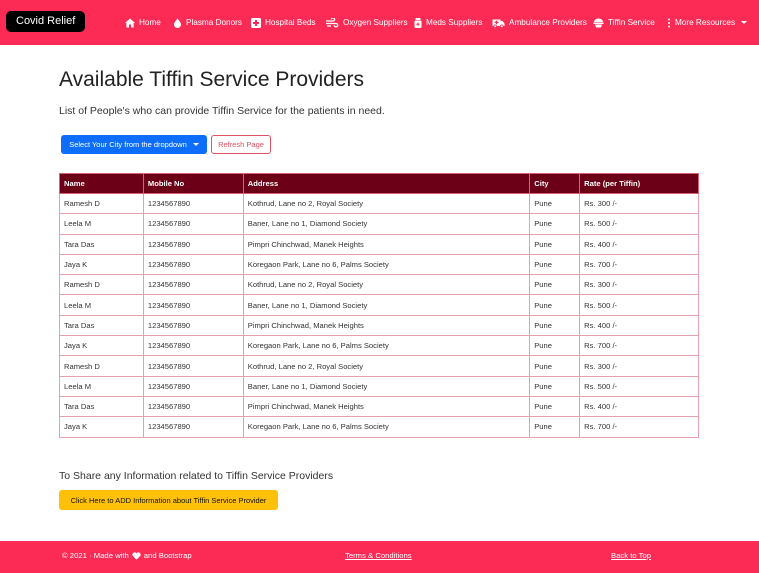 This screenshot has width=759, height=573. Describe the element at coordinates (167, 555) in the screenshot. I see `footer-credit-suffix: and Bootstrap` at that location.